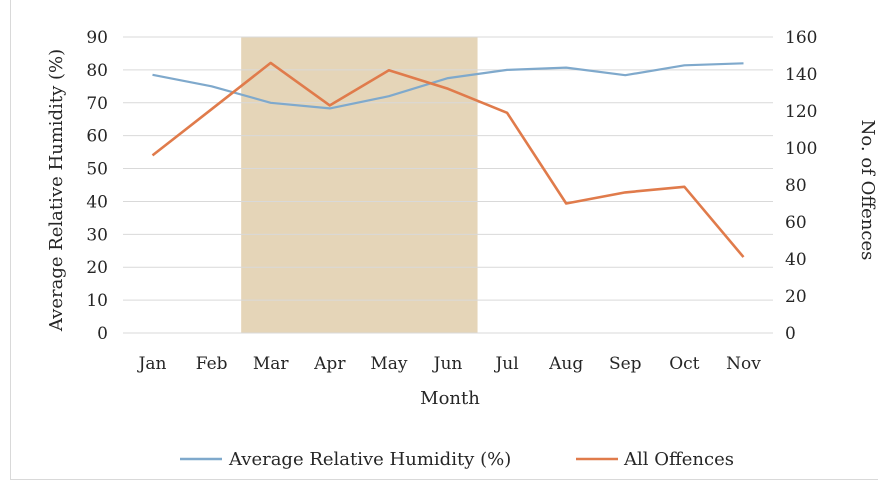  Describe the element at coordinates (97, 235) in the screenshot. I see `left-tick-label: 30` at that location.